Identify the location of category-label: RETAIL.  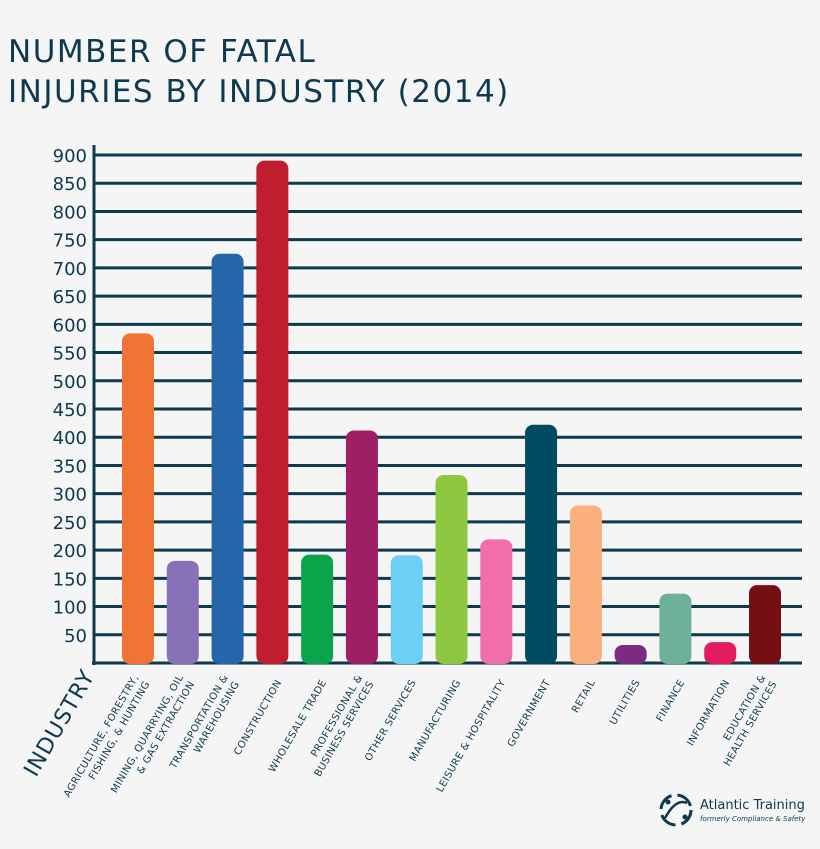
(584, 696).